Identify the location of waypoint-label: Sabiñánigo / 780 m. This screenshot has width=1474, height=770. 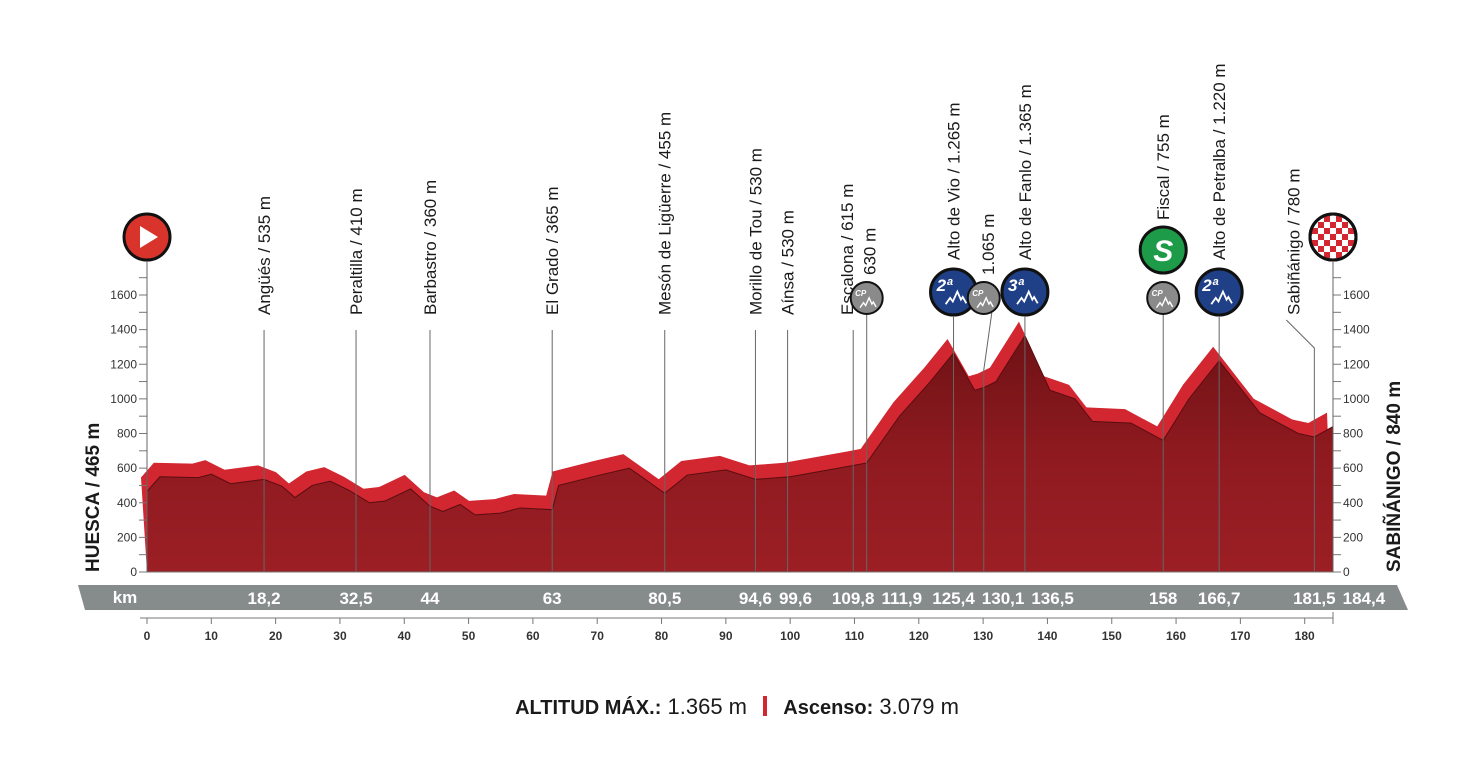
(1293, 242).